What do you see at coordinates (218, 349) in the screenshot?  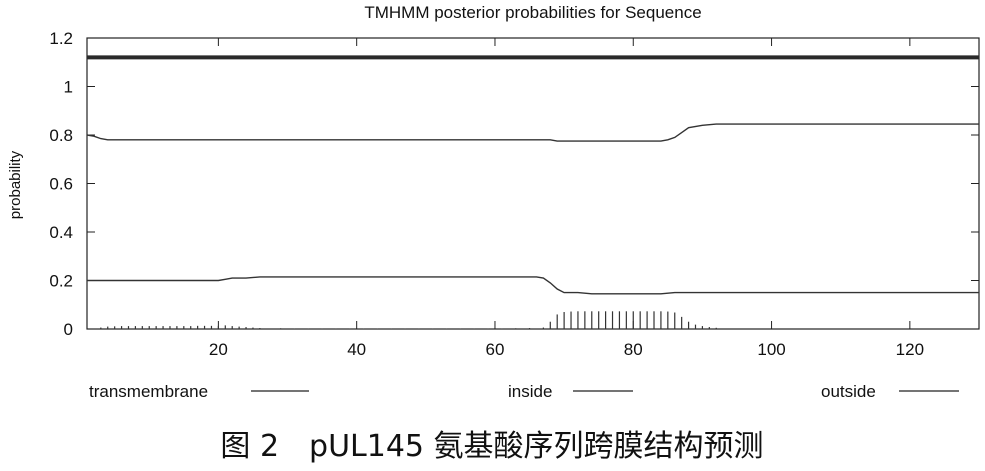 I see `x-tick-label: 20` at bounding box center [218, 349].